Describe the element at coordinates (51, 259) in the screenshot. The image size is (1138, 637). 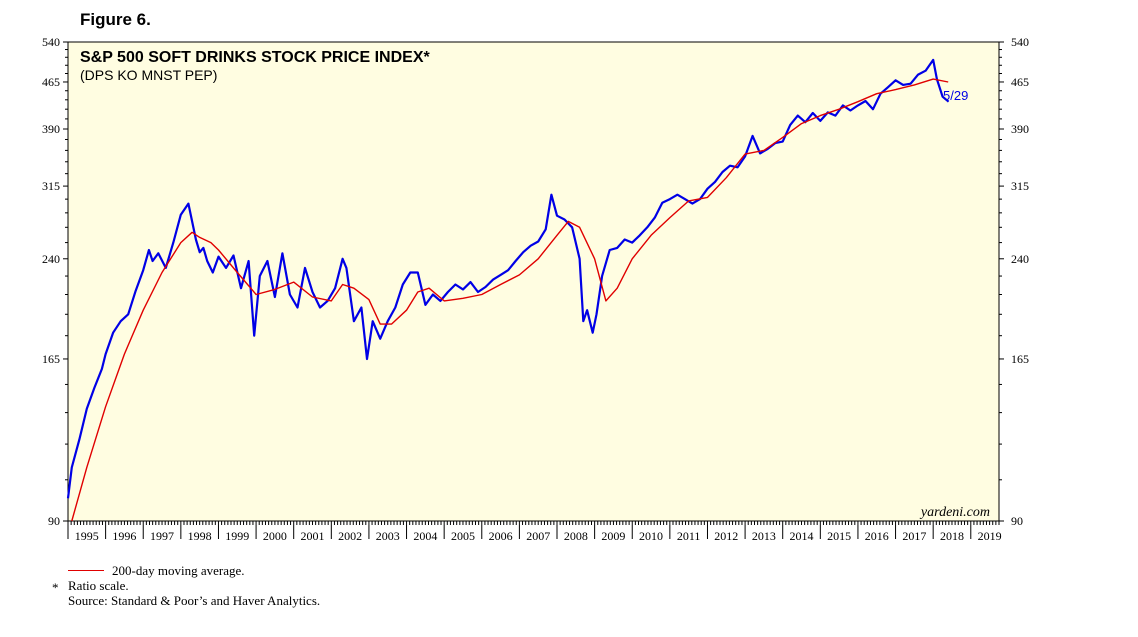
I see `y-tick-label-left: 240` at that location.